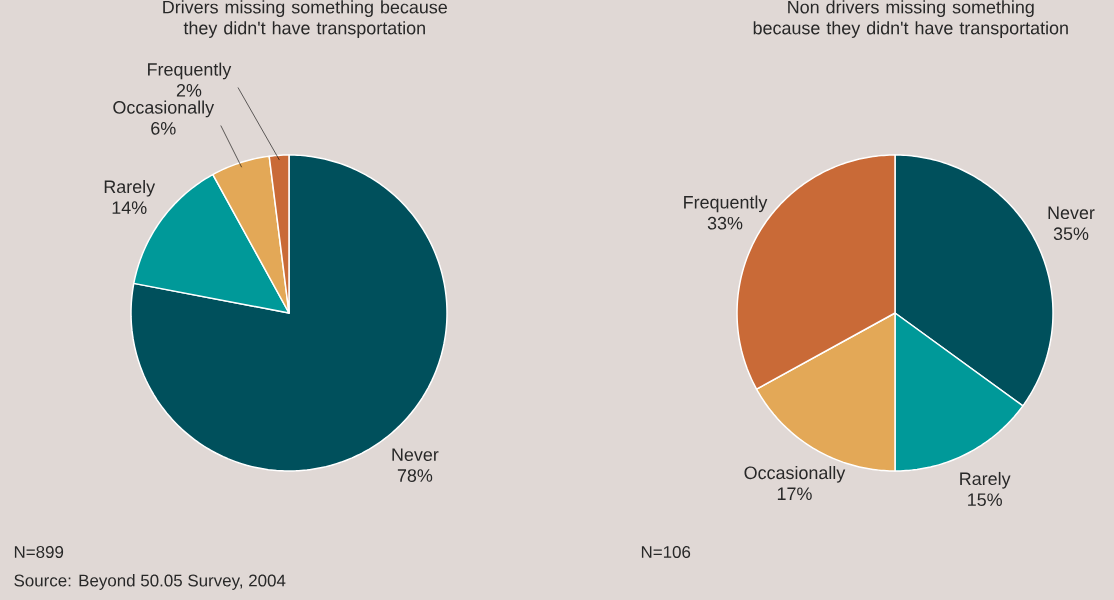 The height and width of the screenshot is (600, 1114). Describe the element at coordinates (725, 223) in the screenshot. I see `data-label: 33%` at that location.